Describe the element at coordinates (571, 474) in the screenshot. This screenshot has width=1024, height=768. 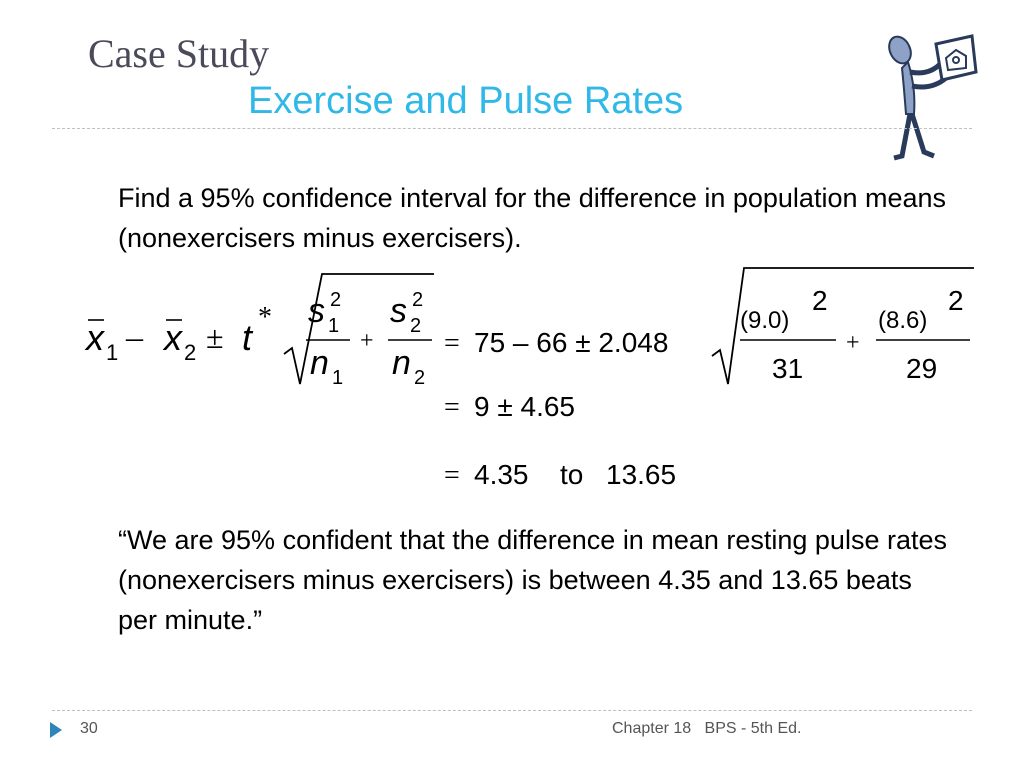
I see `svg-text: to` at that location.